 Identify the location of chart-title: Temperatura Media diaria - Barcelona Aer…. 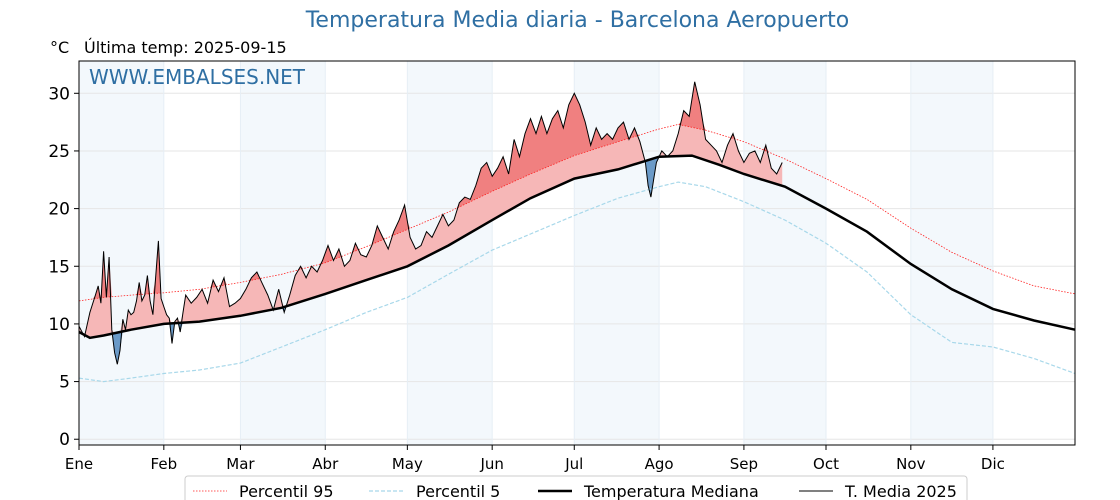
(577, 20).